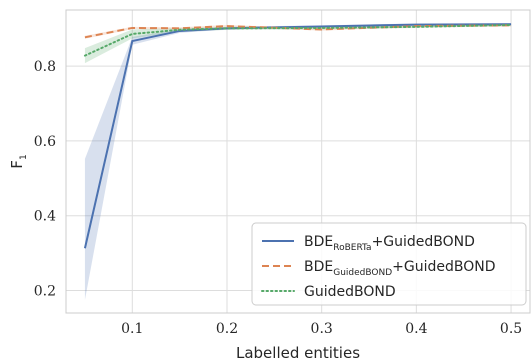  I want to click on legend-entry-subscript: GuidedBOND, so click(362, 273).